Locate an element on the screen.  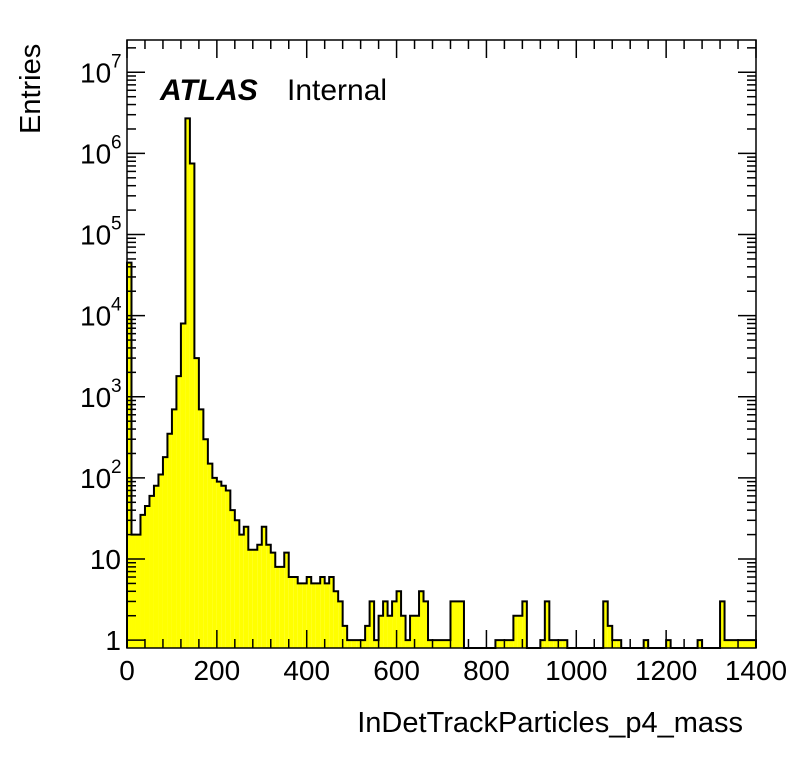
x-tick-label: 1400 is located at coordinates (756, 670).